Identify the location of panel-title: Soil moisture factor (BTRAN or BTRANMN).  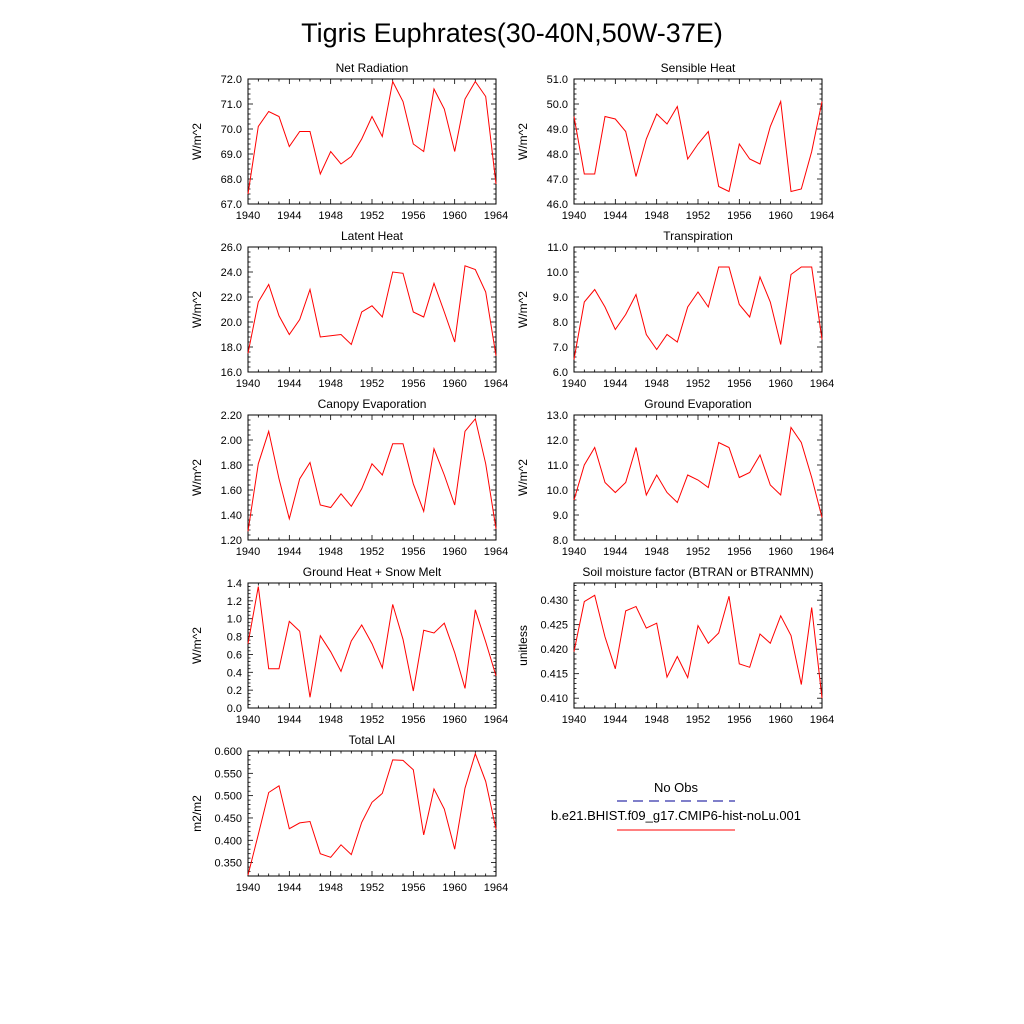
(697, 572).